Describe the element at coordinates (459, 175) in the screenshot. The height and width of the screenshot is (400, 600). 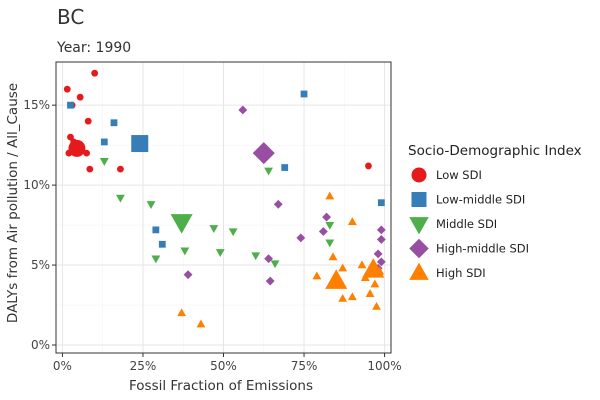
I see `legend-label-low-sdi: Low SDI` at that location.